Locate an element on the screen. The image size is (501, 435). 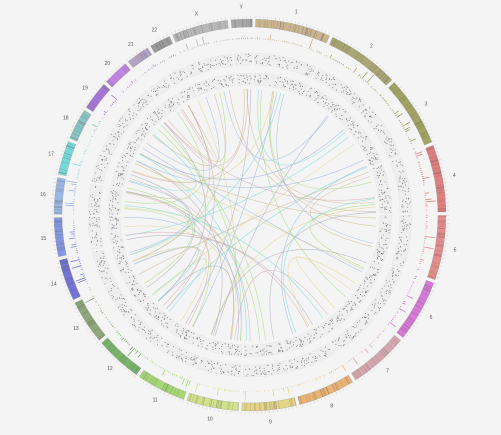
chromosome-label: 10 is located at coordinates (210, 419).